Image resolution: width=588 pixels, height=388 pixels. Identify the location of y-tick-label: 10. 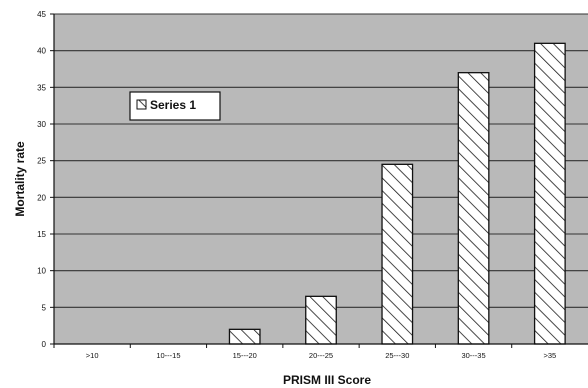
(41, 271).